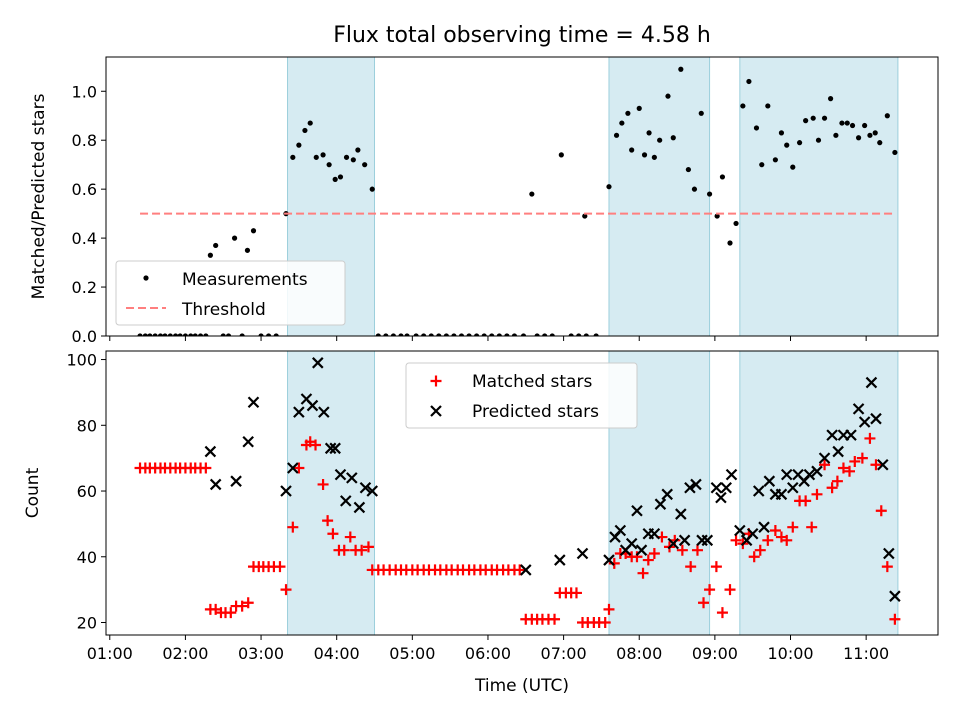  I want to click on y-tick-label: 20, so click(87, 623).